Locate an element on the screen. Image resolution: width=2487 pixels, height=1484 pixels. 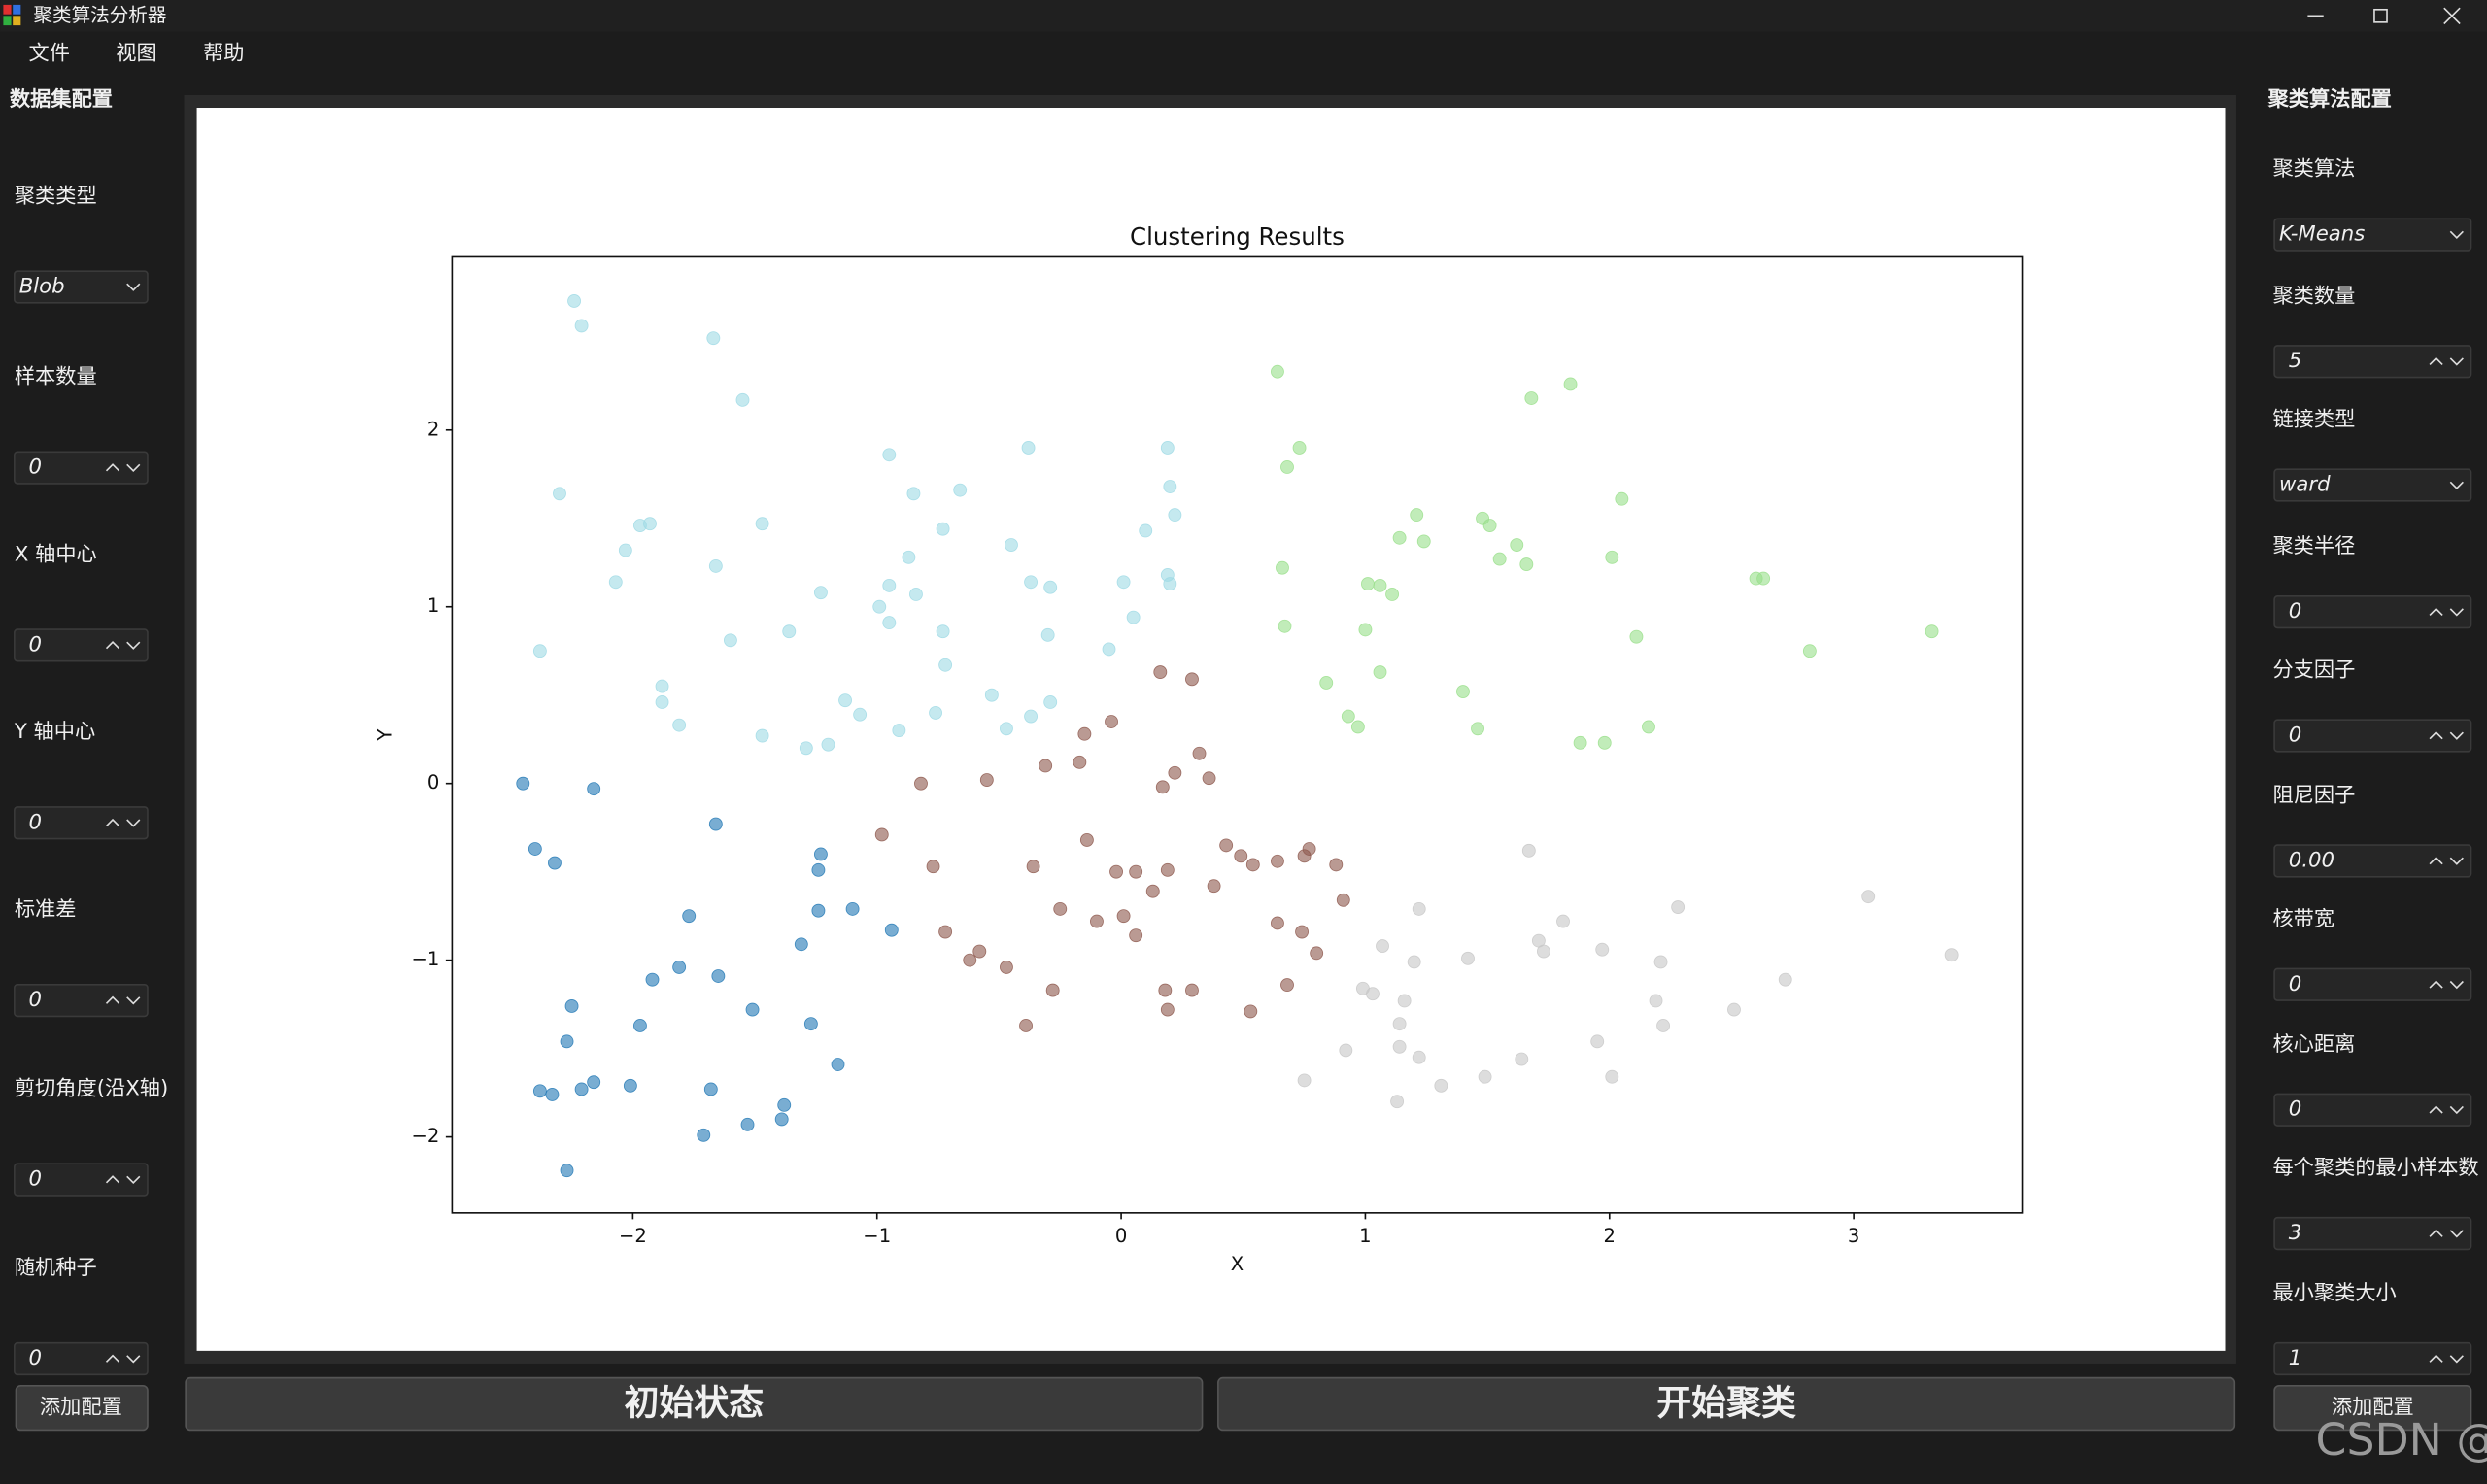
app-icon is located at coordinates (12, 15).